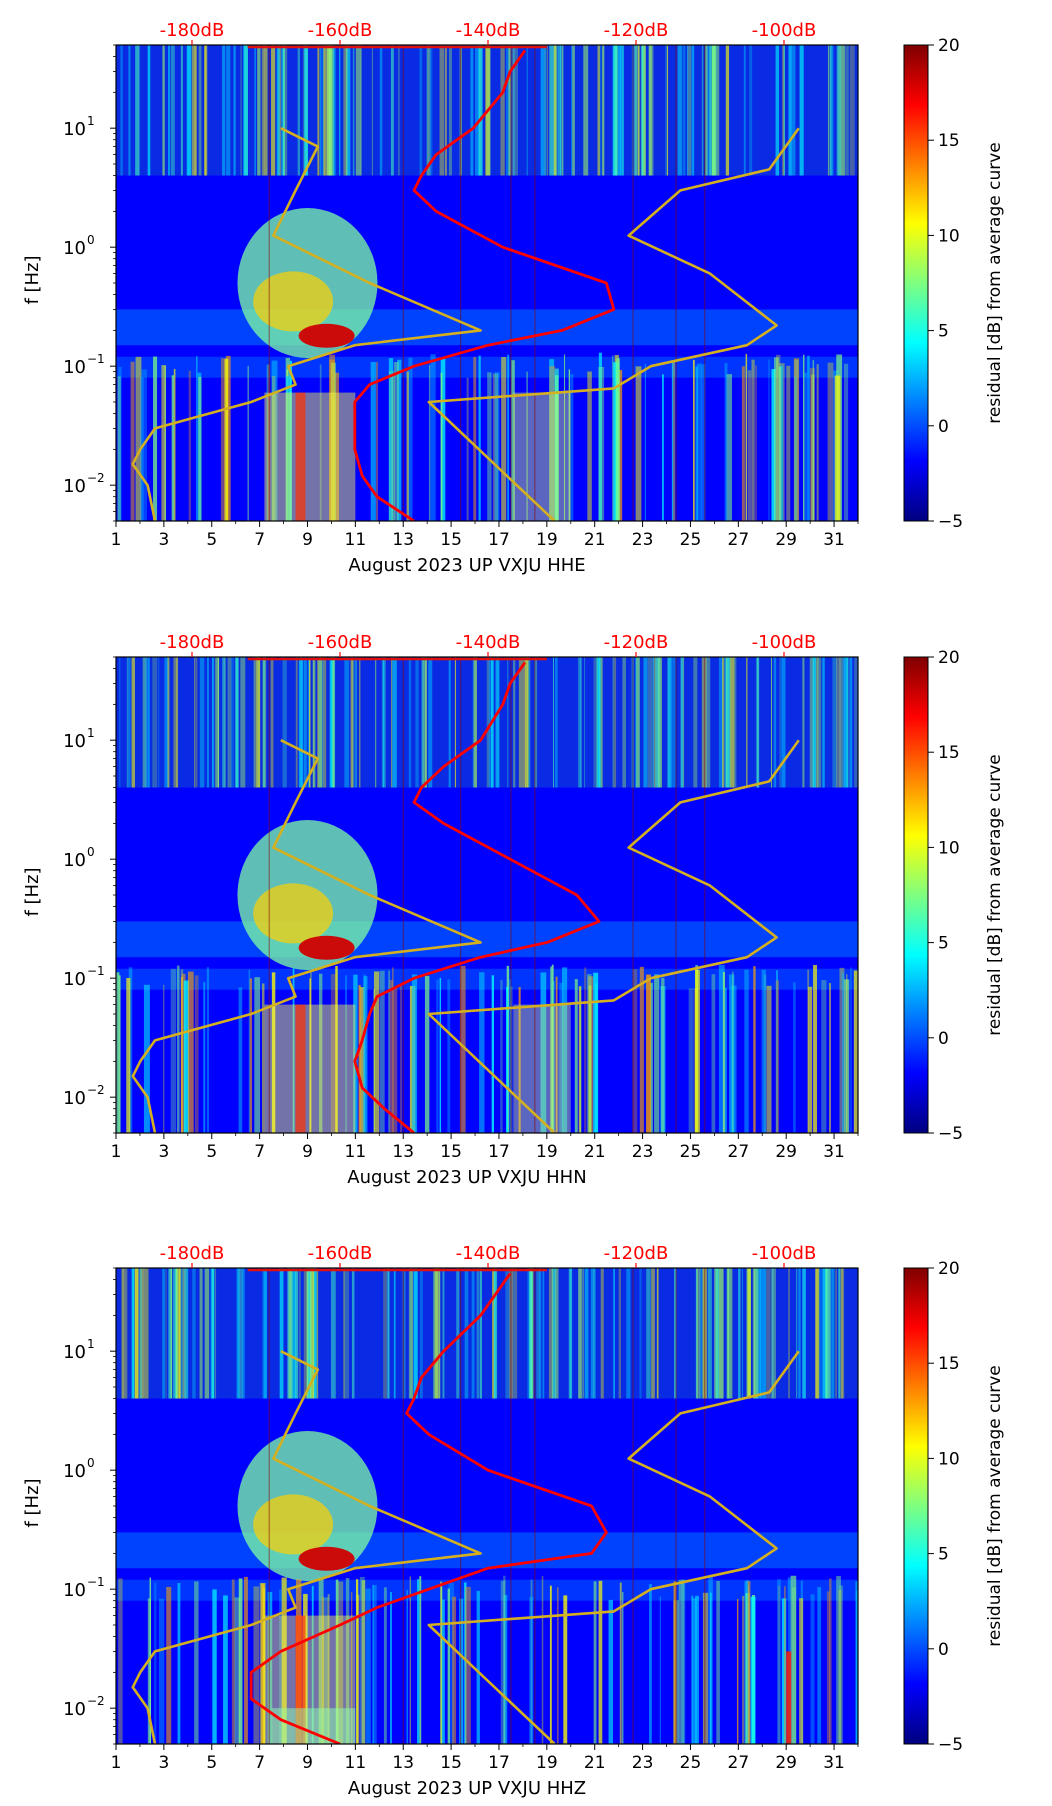 The height and width of the screenshot is (1806, 1052). What do you see at coordinates (293, 301) in the screenshot?
I see `heatmap-storm-core` at bounding box center [293, 301].